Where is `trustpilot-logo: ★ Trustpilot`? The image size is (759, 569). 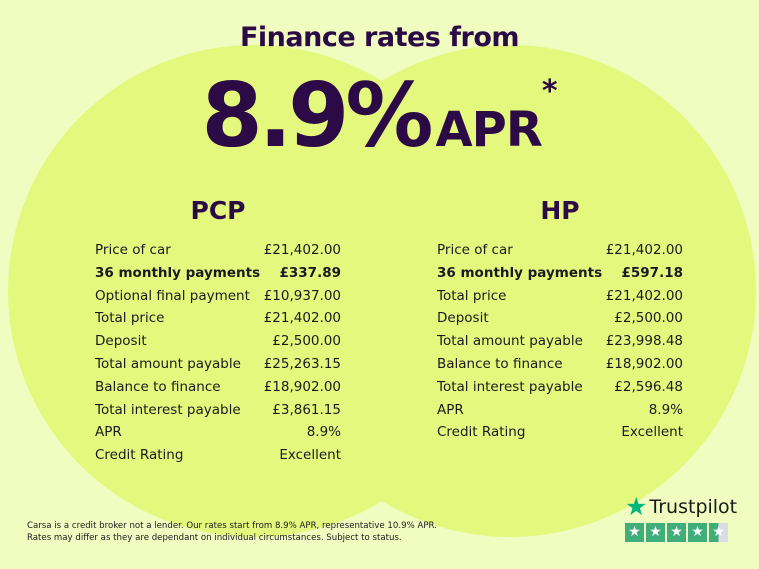
trustpilot-logo: ★ Trustpilot is located at coordinates (681, 506).